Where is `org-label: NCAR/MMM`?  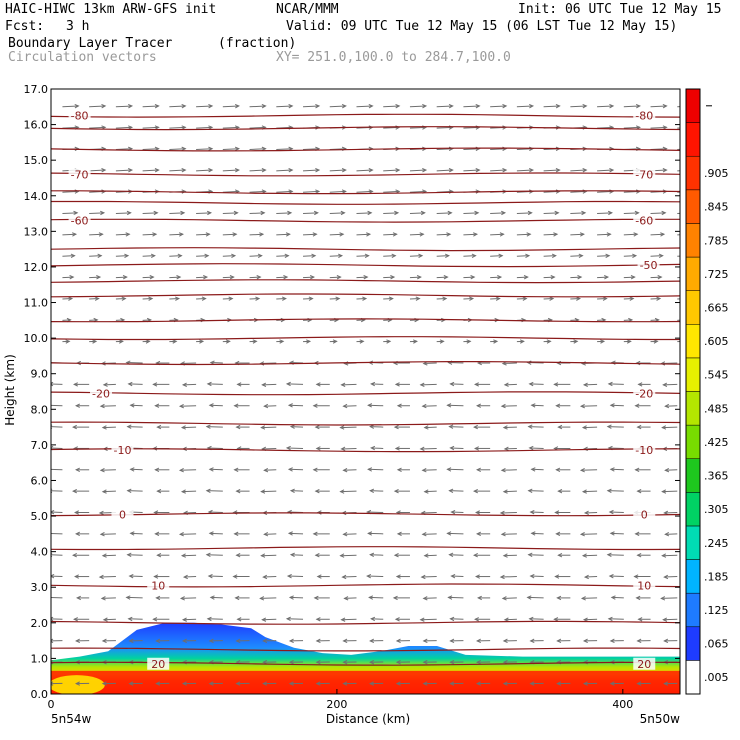 org-label: NCAR/MMM is located at coordinates (307, 9).